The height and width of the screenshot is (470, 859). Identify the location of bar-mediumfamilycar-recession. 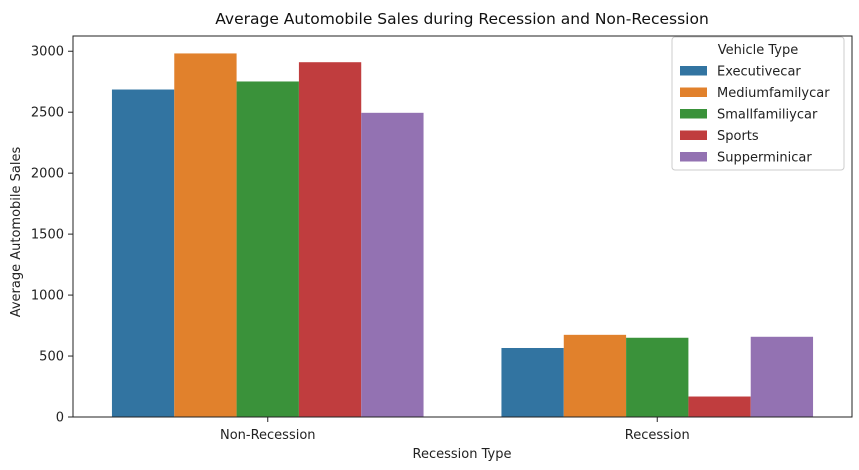
(595, 375).